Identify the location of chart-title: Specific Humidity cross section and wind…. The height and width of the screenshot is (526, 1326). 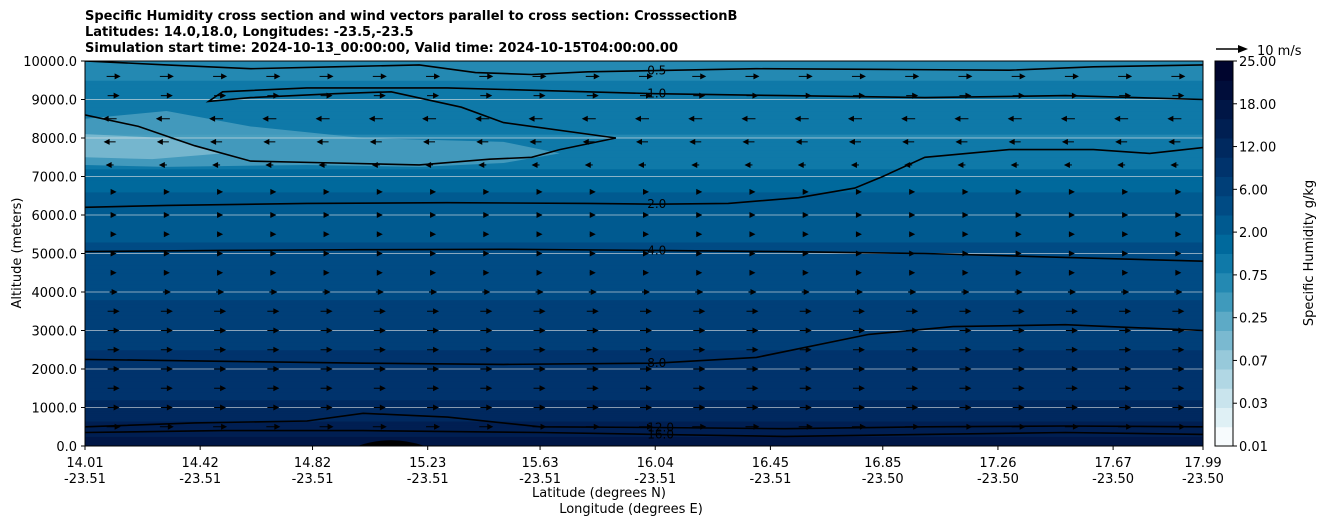
(411, 33).